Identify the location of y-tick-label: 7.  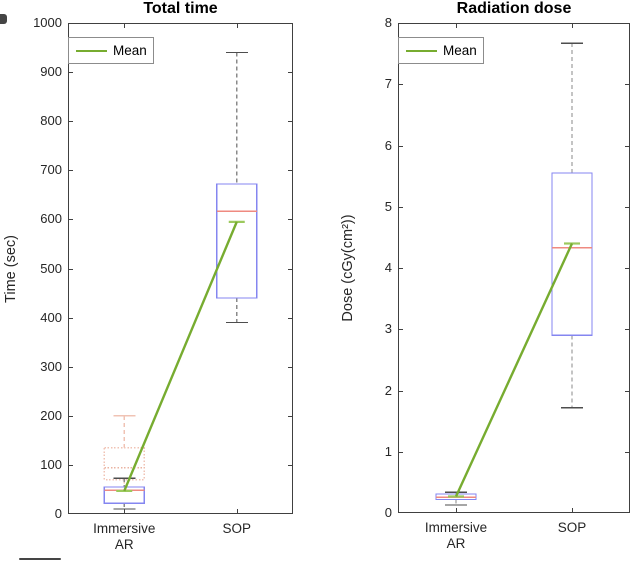
(388, 84).